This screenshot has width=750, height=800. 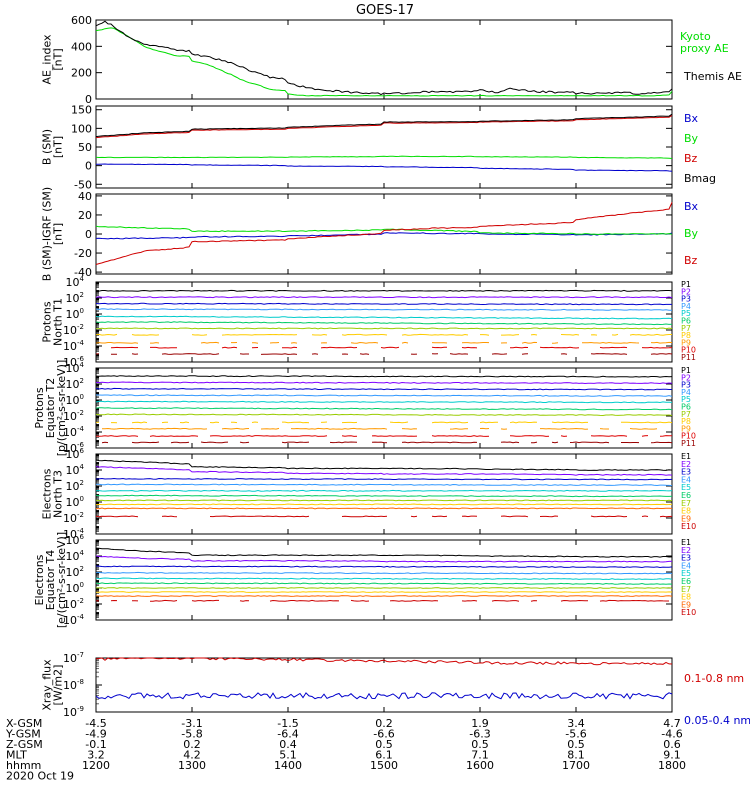 I want to click on xaxis-row-label: MLT, so click(x=16, y=755).